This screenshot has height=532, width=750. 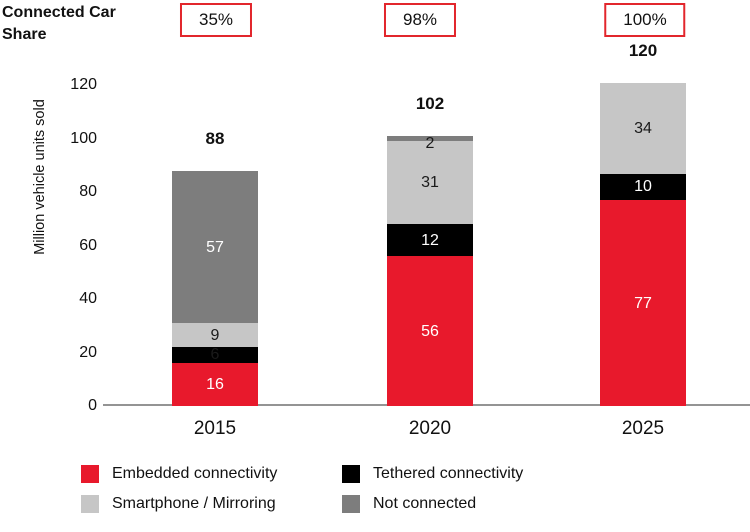 I want to click on segment-value-label: 9, so click(x=215, y=335).